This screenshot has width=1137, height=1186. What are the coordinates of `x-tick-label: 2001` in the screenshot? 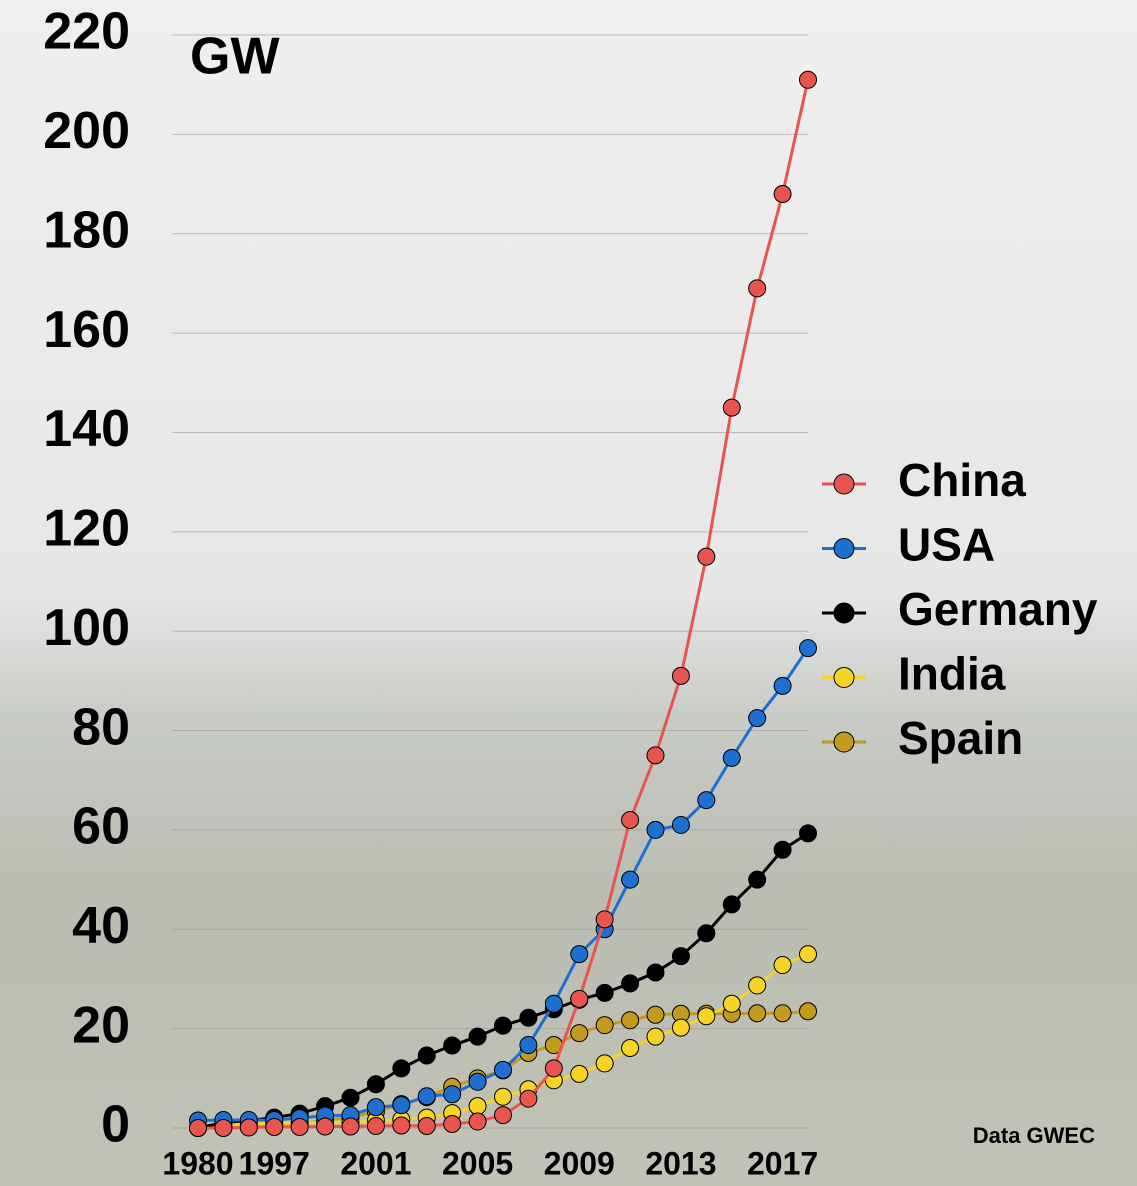 It's located at (375, 1163).